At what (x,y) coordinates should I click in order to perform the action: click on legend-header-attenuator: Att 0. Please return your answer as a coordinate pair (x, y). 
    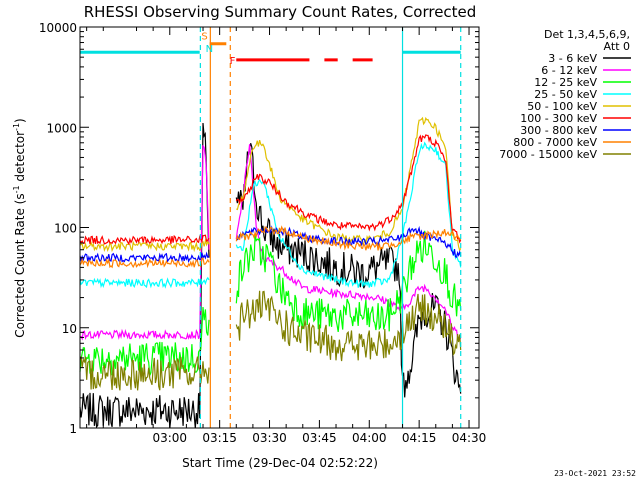
    Looking at the image, I should click on (617, 46).